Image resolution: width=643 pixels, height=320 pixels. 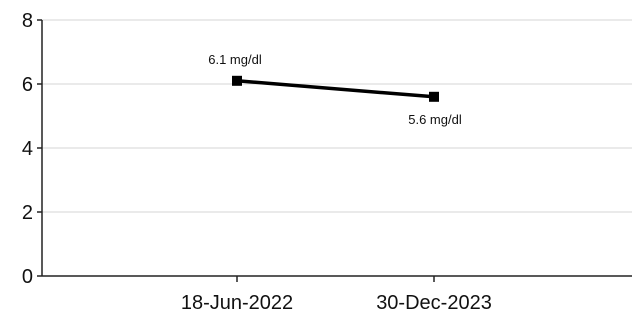 What do you see at coordinates (27, 21) in the screenshot?
I see `y-tick-label: 8` at bounding box center [27, 21].